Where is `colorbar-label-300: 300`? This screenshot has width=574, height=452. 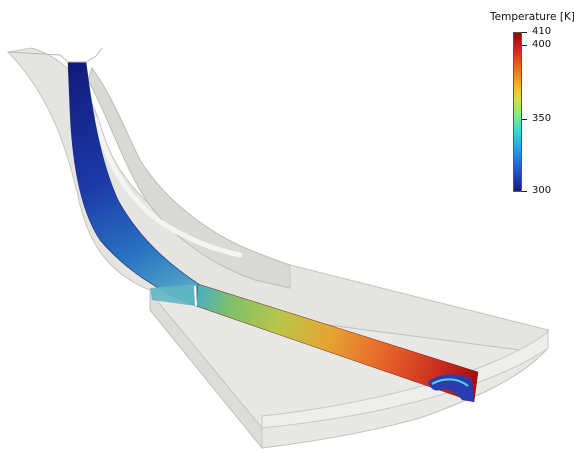 colorbar-label-300: 300 is located at coordinates (542, 190).